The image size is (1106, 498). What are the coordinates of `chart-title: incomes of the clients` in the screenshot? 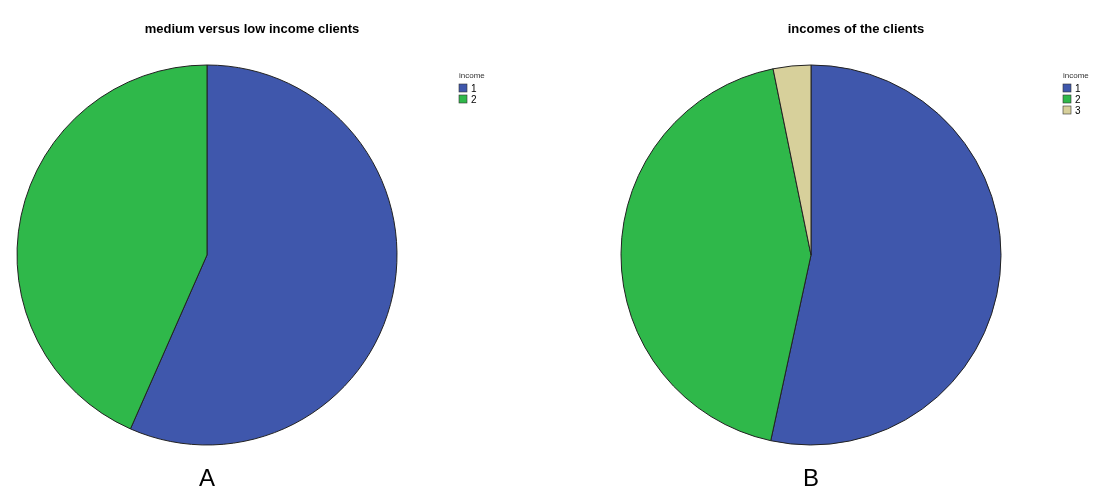 It's located at (856, 28).